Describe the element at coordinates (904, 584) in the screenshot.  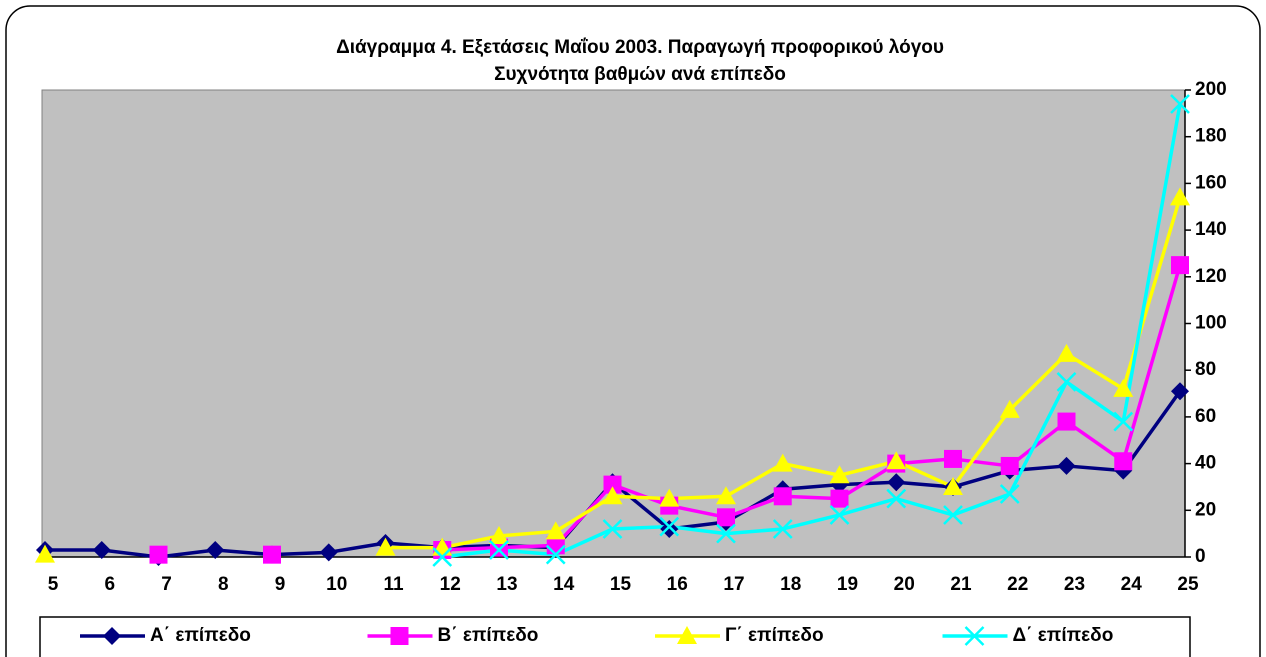
I see `x-tick-label: 20` at that location.